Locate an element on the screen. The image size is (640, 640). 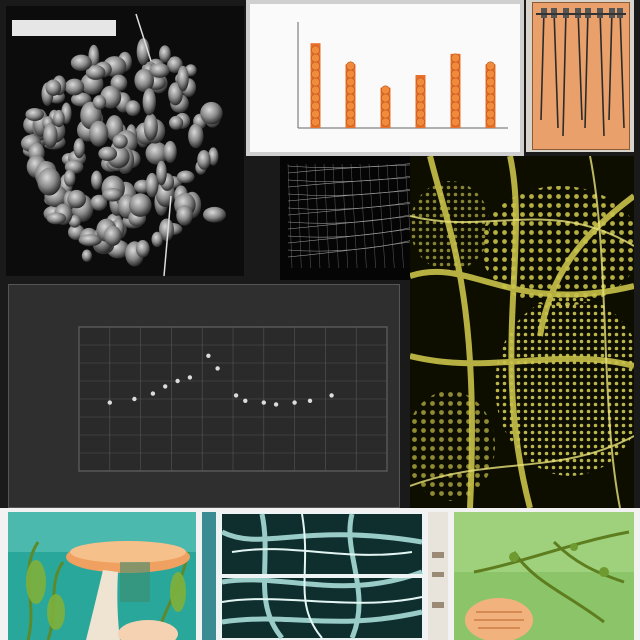
tools-image is located at coordinates (581, 72).